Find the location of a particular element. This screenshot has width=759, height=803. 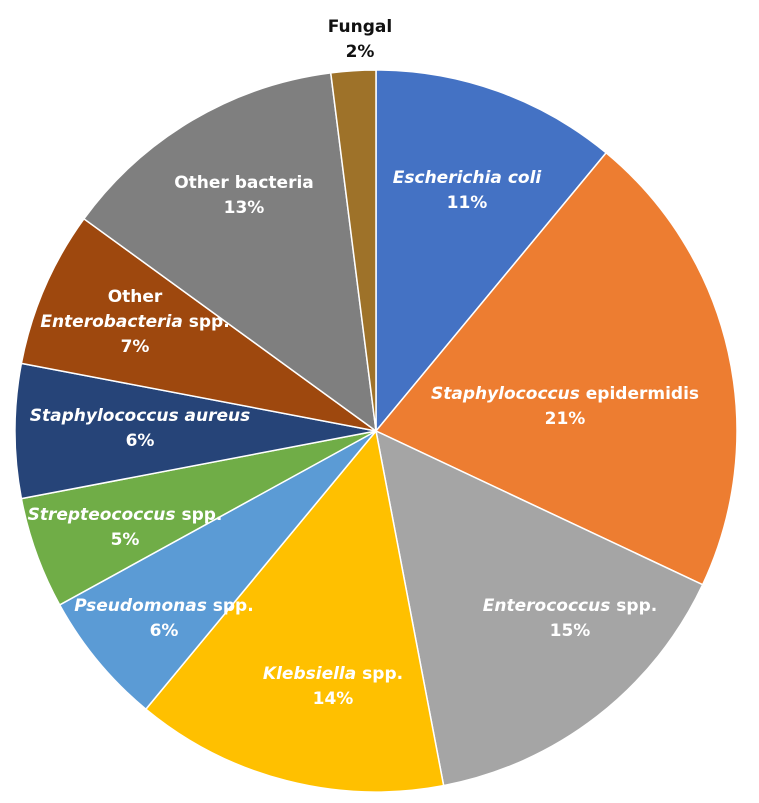

slice-label-name-8: Other bacteria is located at coordinates (244, 183).